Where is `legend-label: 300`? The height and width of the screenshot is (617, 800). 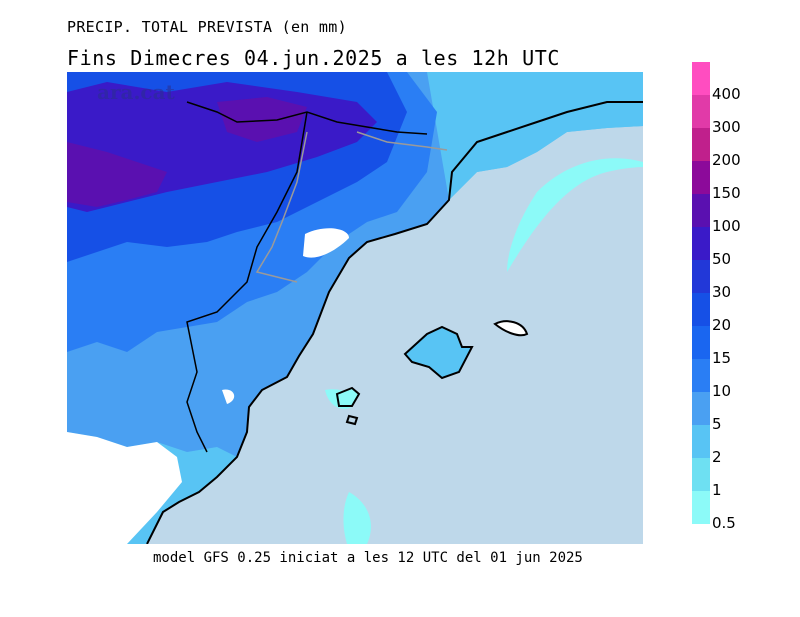
legend-label: 300 is located at coordinates (726, 127).